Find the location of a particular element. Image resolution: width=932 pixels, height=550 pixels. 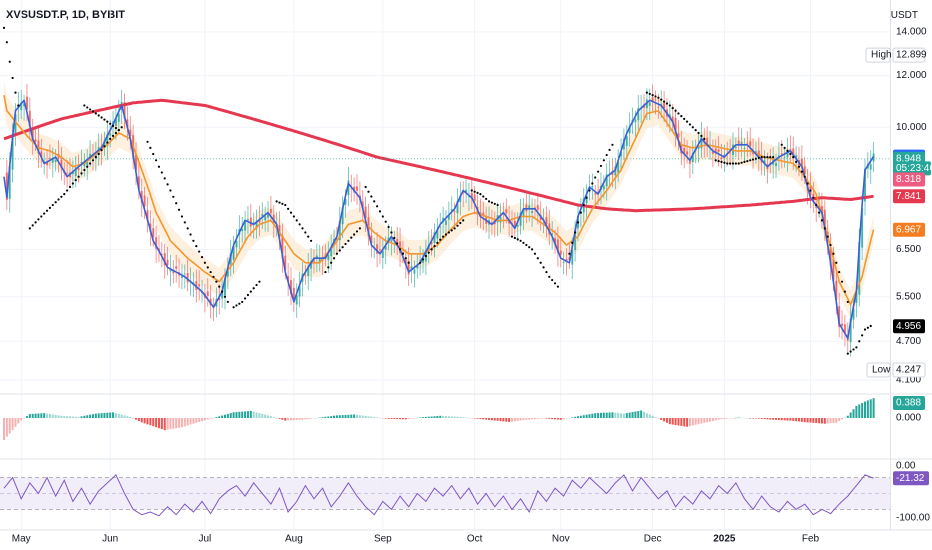

time-axis-label: Jul is located at coordinates (205, 539).